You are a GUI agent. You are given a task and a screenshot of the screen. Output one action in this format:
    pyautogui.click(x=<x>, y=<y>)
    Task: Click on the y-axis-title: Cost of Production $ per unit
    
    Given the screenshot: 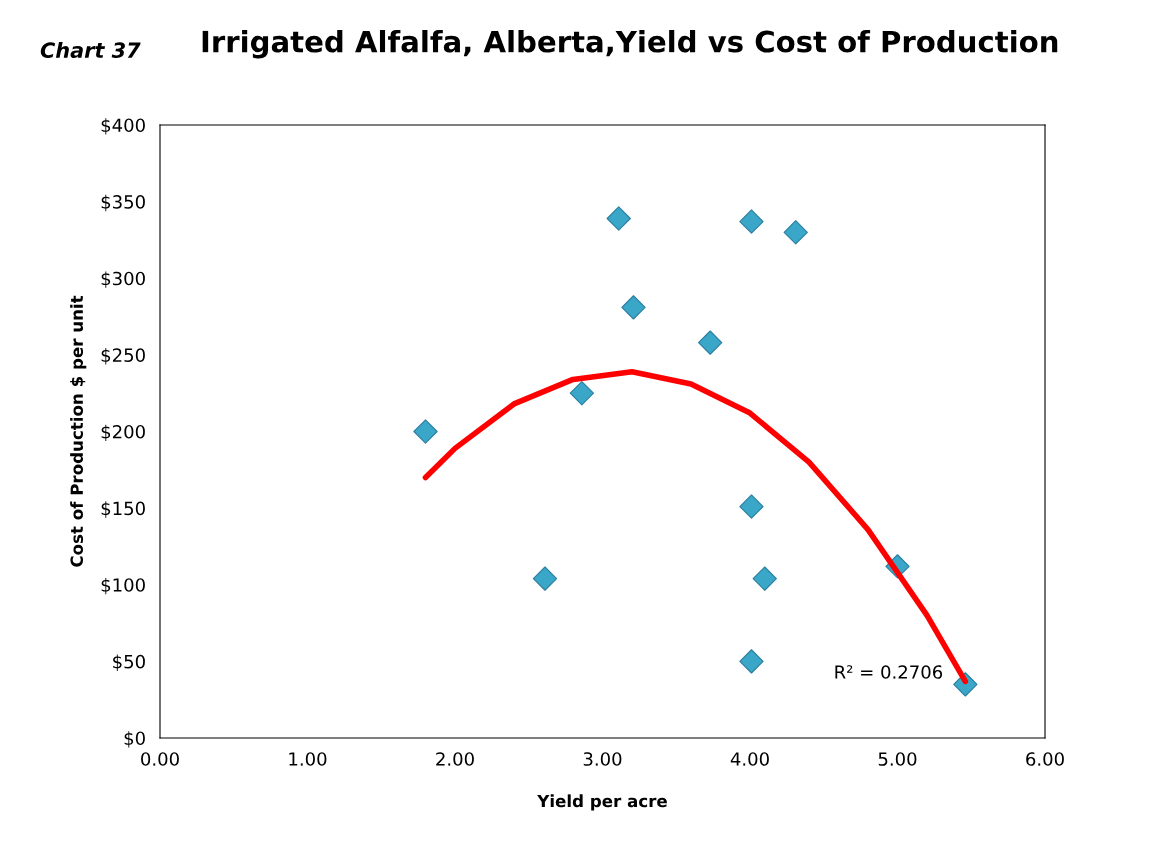 What is the action you would take?
    pyautogui.click(x=78, y=431)
    